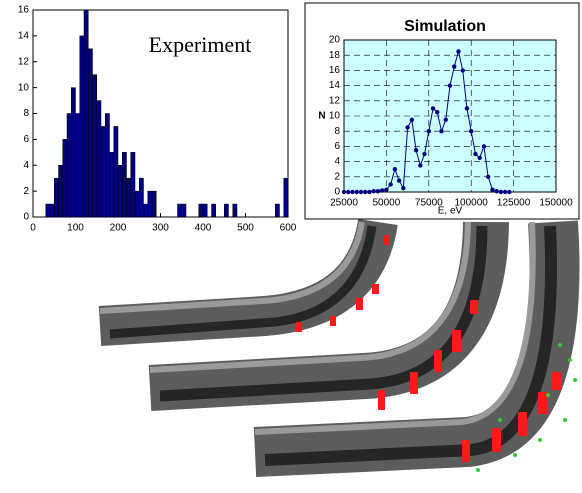 The width and height of the screenshot is (582, 493). What do you see at coordinates (335, 85) in the screenshot?
I see `y-tick-label: 14` at bounding box center [335, 85].